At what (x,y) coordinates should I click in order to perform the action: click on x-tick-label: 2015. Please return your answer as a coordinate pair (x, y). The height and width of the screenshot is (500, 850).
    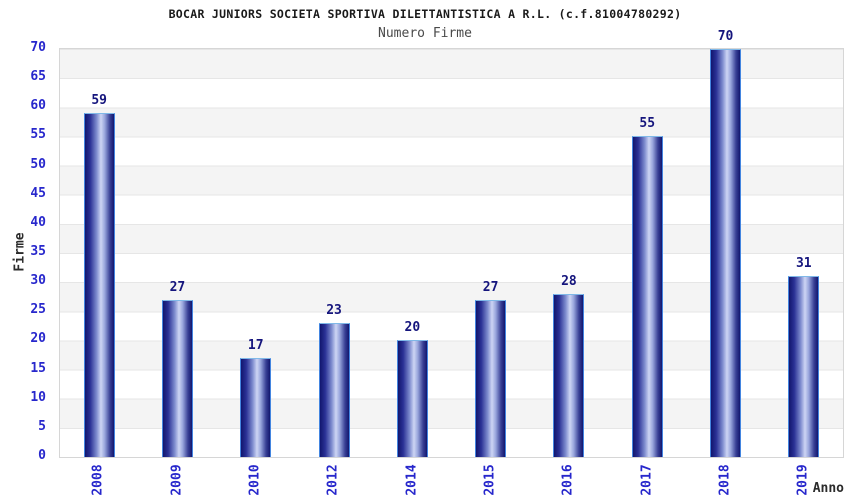
    Looking at the image, I should click on (490, 480).